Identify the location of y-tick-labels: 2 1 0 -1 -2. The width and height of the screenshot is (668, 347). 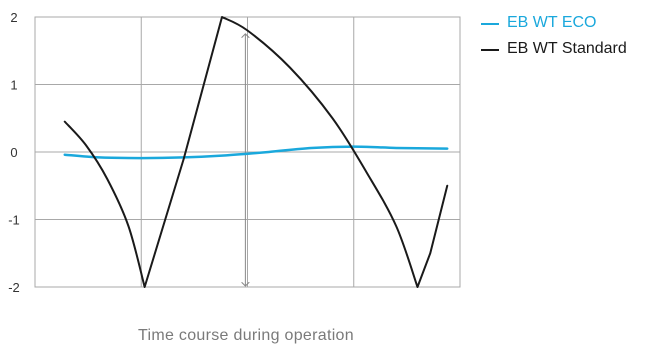
(14, 152).